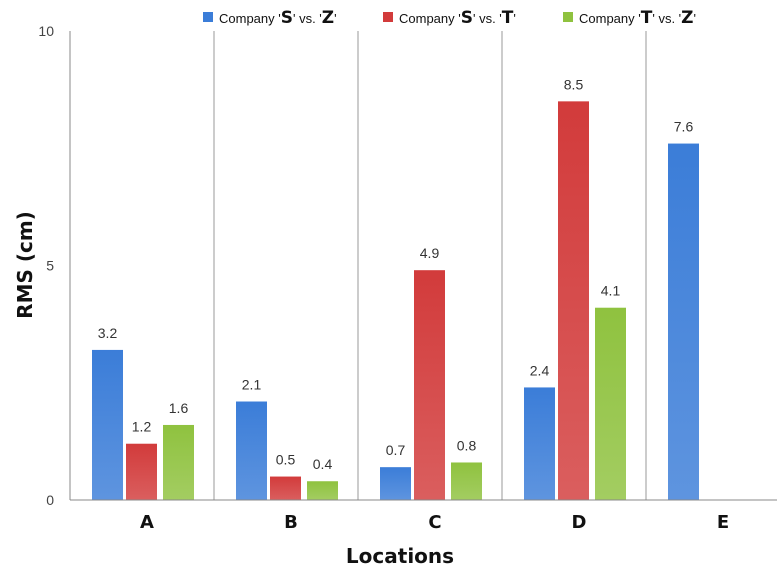  I want to click on x-tick-label: C, so click(434, 522).